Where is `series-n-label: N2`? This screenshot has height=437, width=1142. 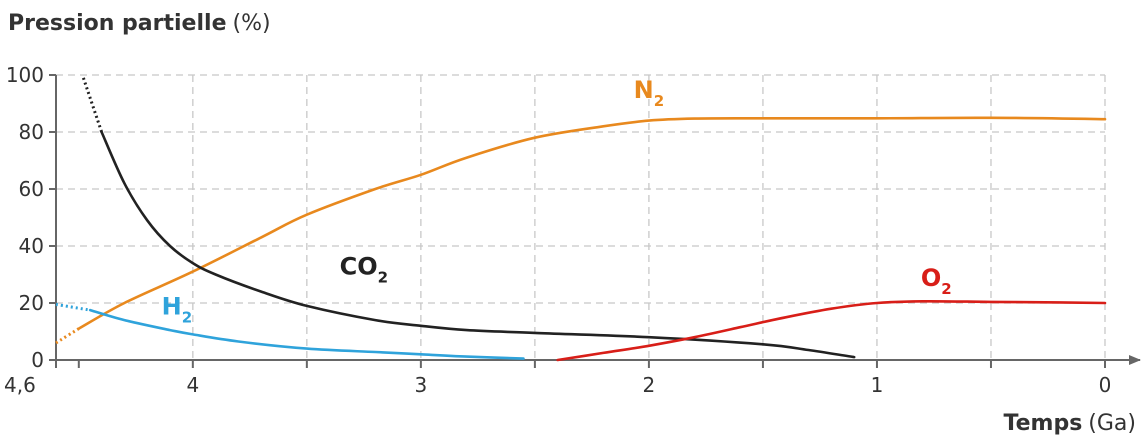
series-n-label: N2 is located at coordinates (649, 93).